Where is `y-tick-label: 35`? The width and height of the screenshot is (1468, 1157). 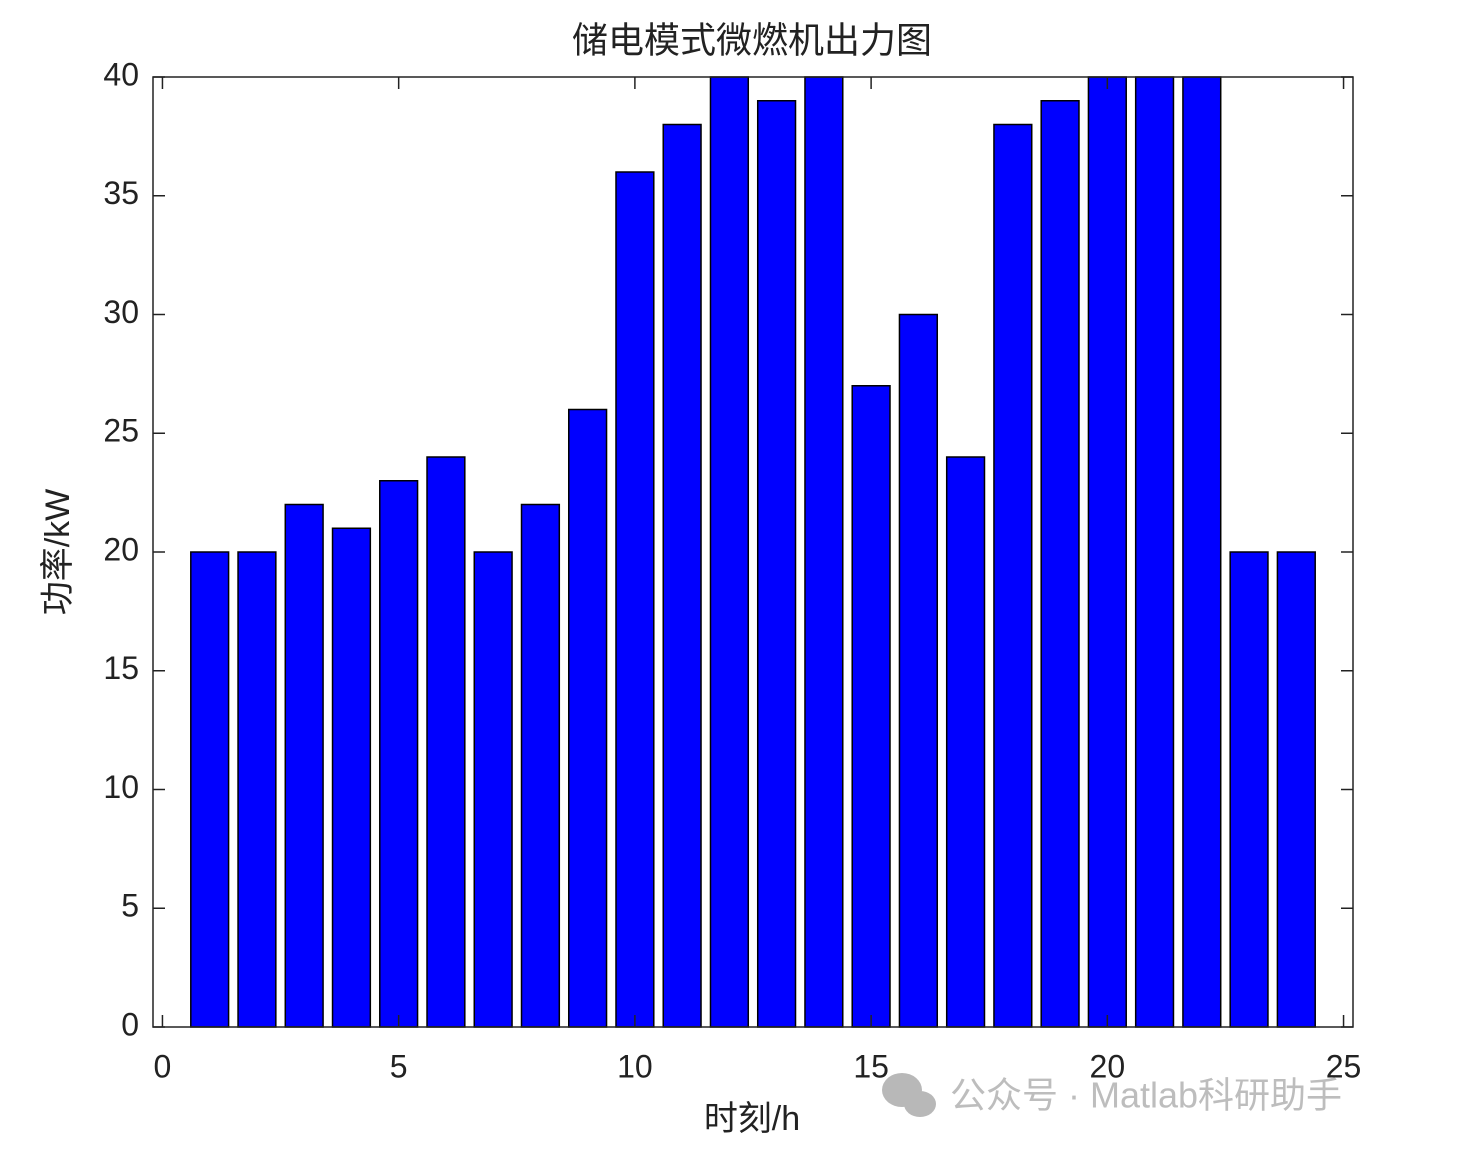
y-tick-label: 35 is located at coordinates (121, 193).